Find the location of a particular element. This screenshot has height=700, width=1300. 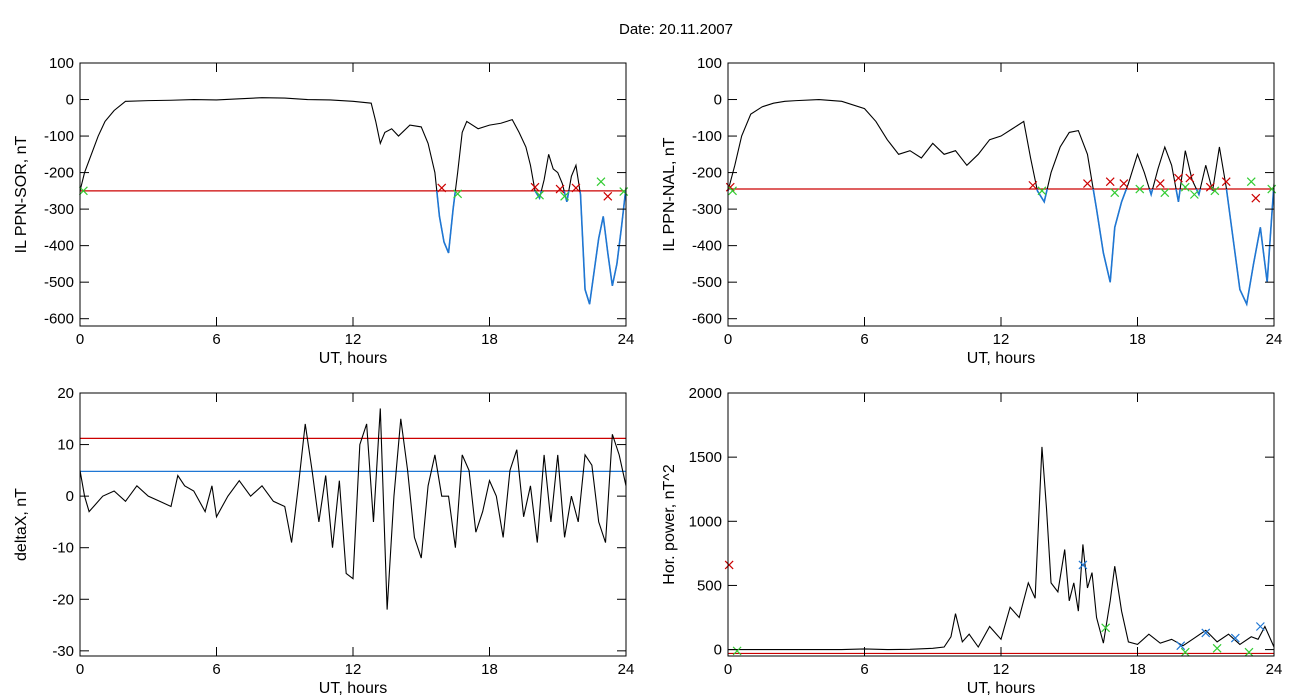

y-tick-label: -400 is located at coordinates (707, 246).